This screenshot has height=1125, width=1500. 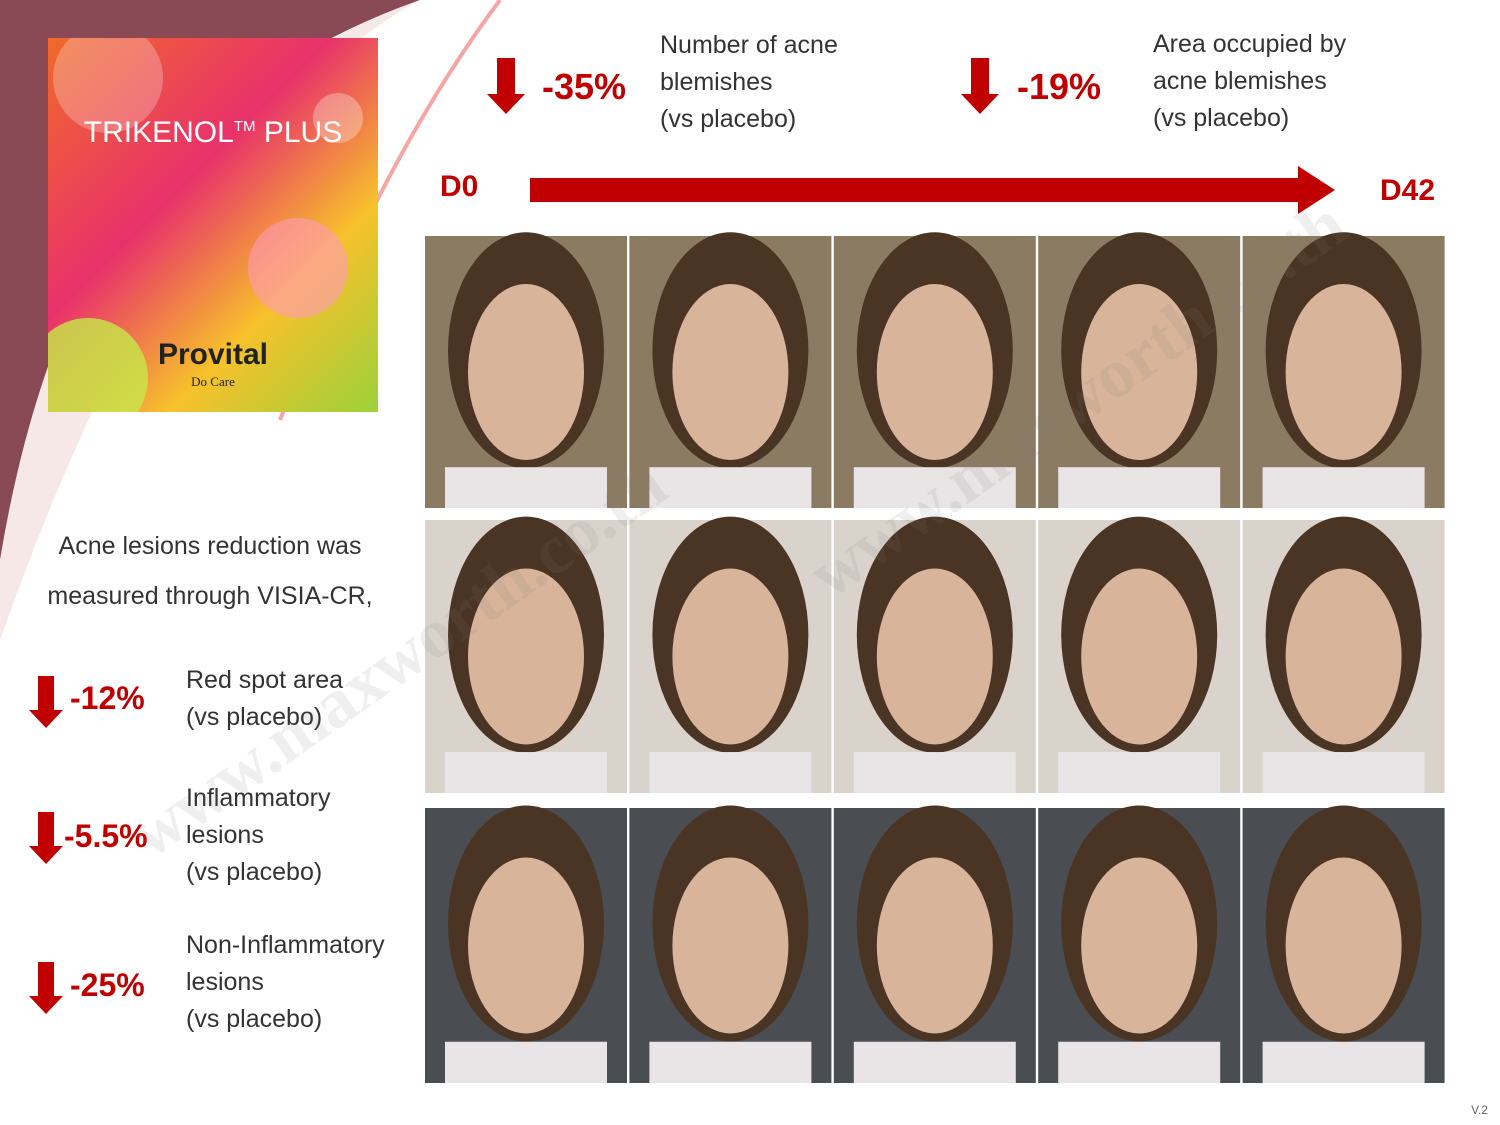 I want to click on product-suffix: PLUS, so click(x=303, y=132).